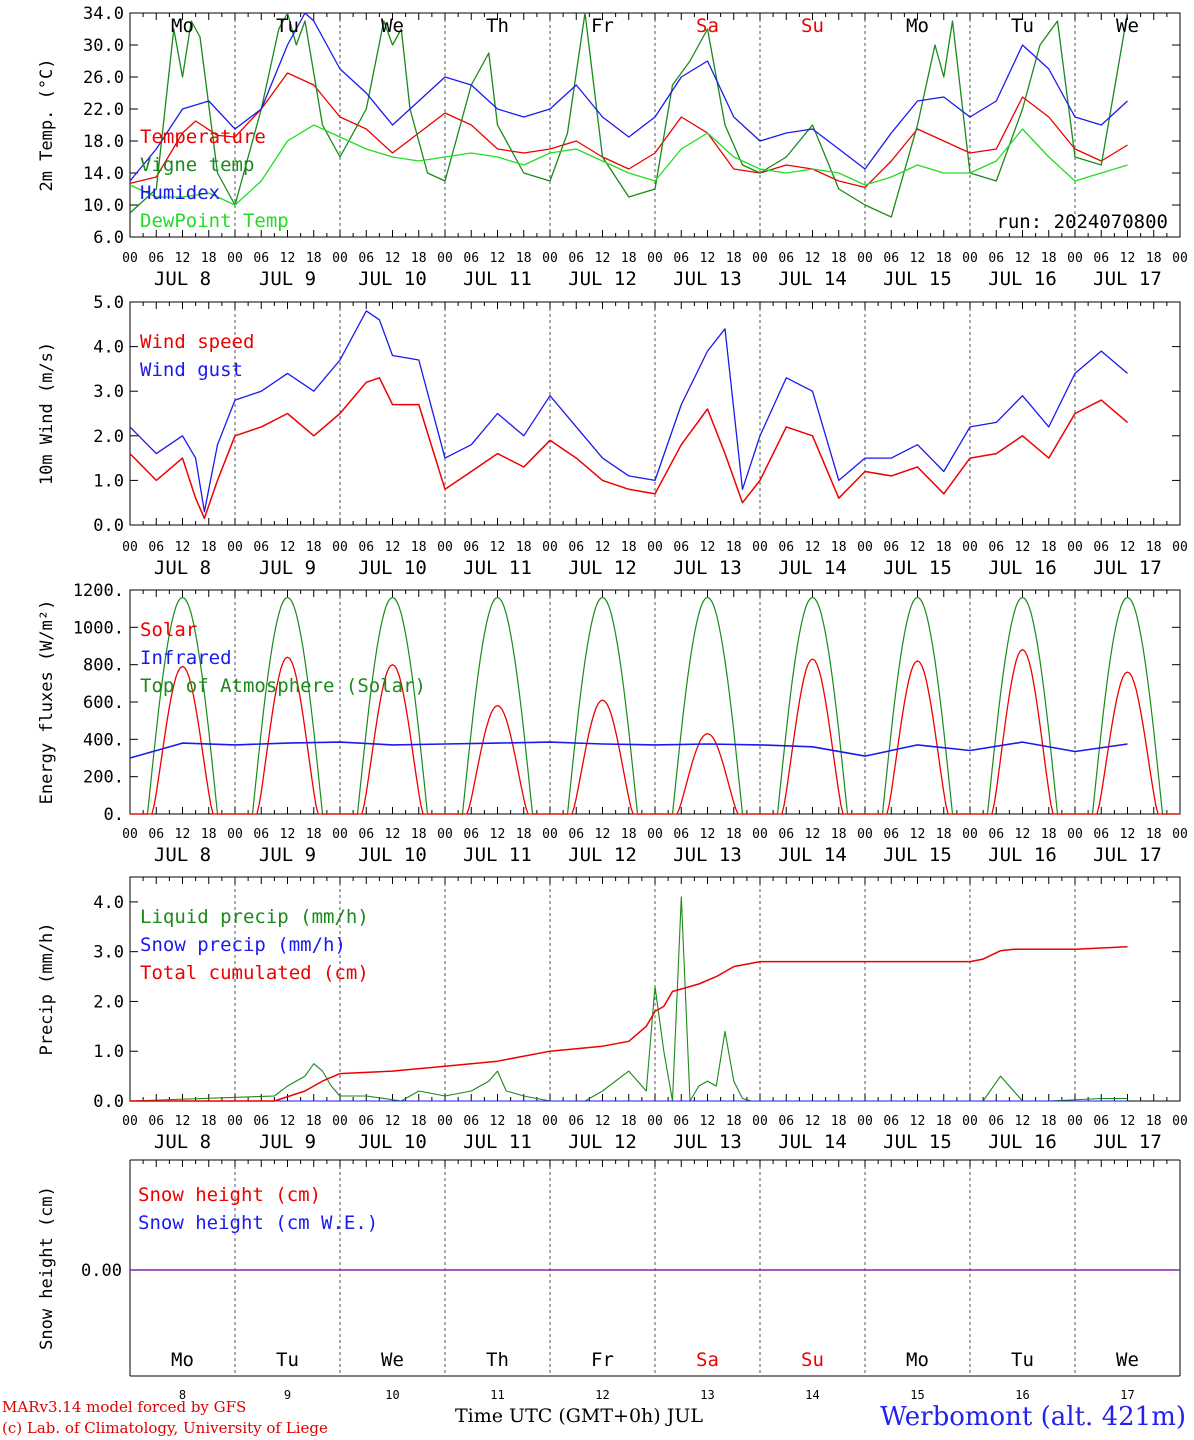 This screenshot has width=1194, height=1440. What do you see at coordinates (168, 630) in the screenshot?
I see `legend-entry: Solar` at bounding box center [168, 630].